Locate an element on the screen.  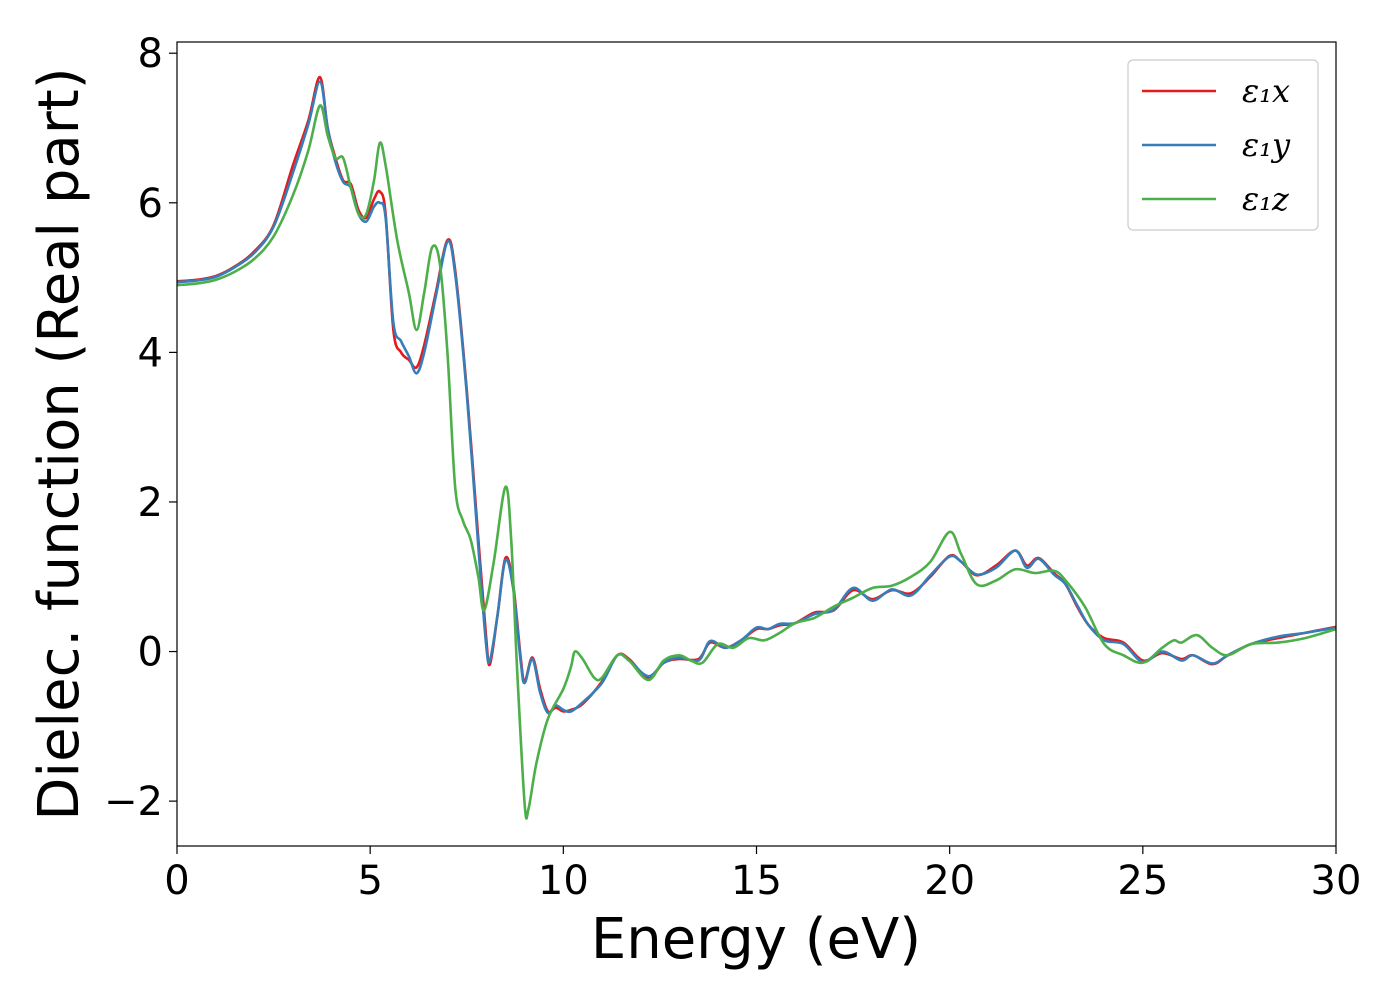
x-tick-label: 10 is located at coordinates (563, 881).